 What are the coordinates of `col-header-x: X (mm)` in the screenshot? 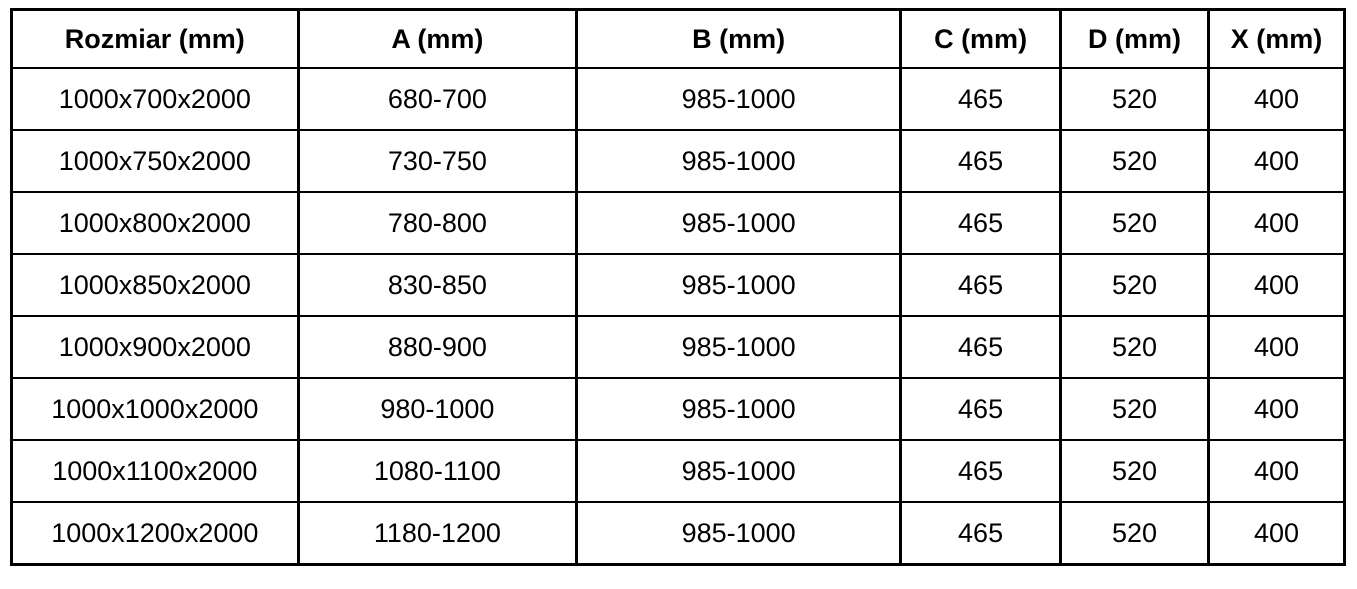 It's located at (1276, 38).